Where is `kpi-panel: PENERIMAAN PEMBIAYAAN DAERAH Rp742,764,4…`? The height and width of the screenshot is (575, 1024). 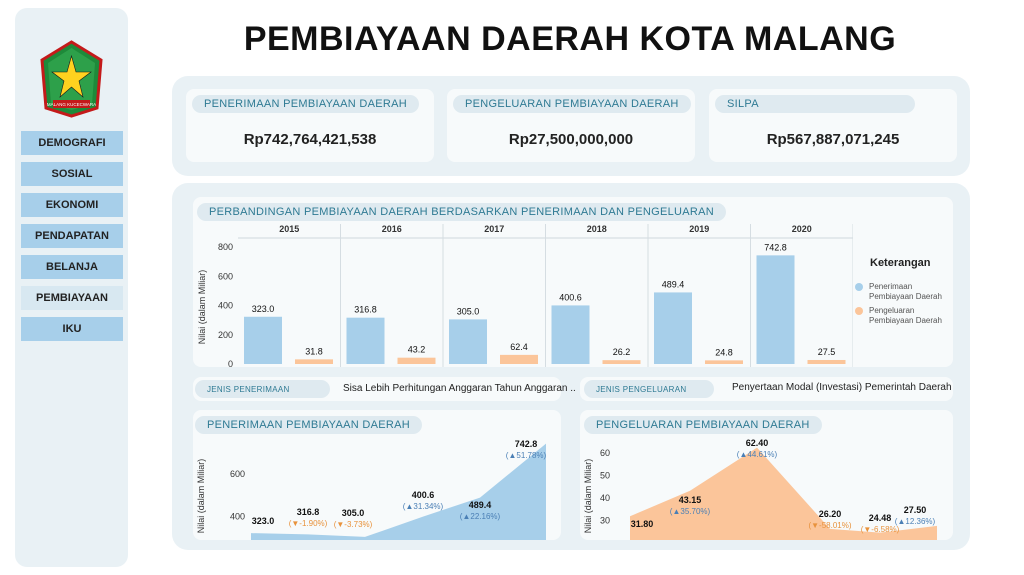
kpi-panel: PENERIMAAN PEMBIAYAAN DAERAH Rp742,764,4… is located at coordinates (571, 126).